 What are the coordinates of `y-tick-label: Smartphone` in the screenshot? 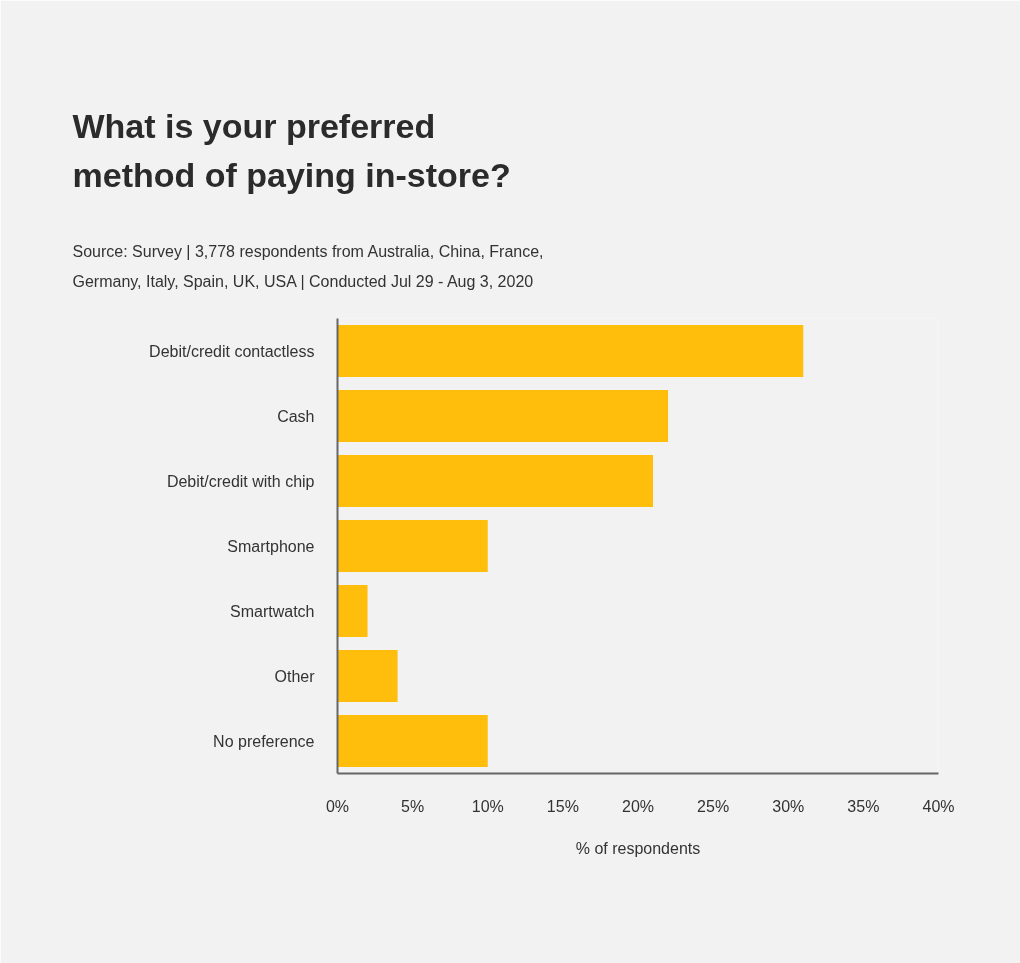 It's located at (271, 546).